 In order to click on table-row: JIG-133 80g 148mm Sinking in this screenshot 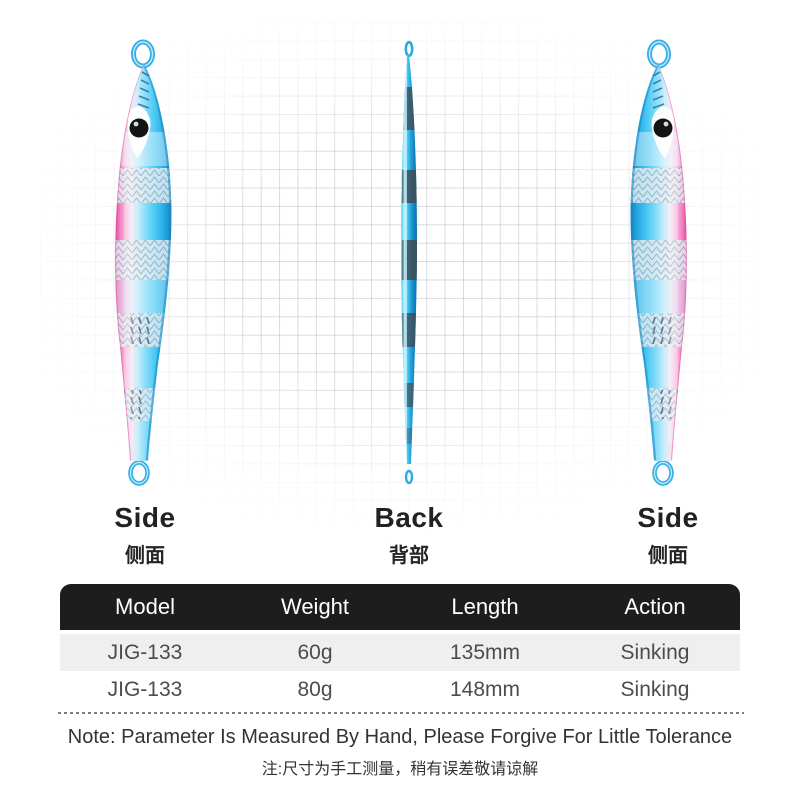, I will do `click(400, 689)`.